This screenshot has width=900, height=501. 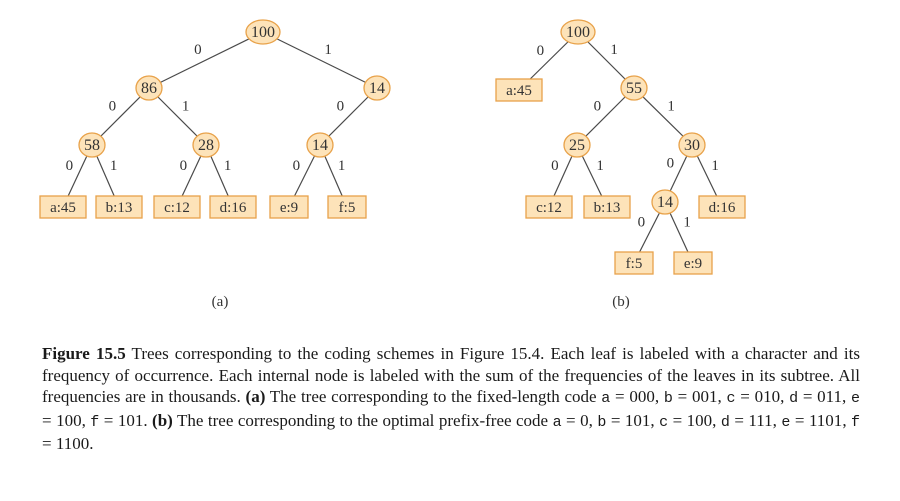 I want to click on tree-internal-node: 55, so click(x=634, y=88).